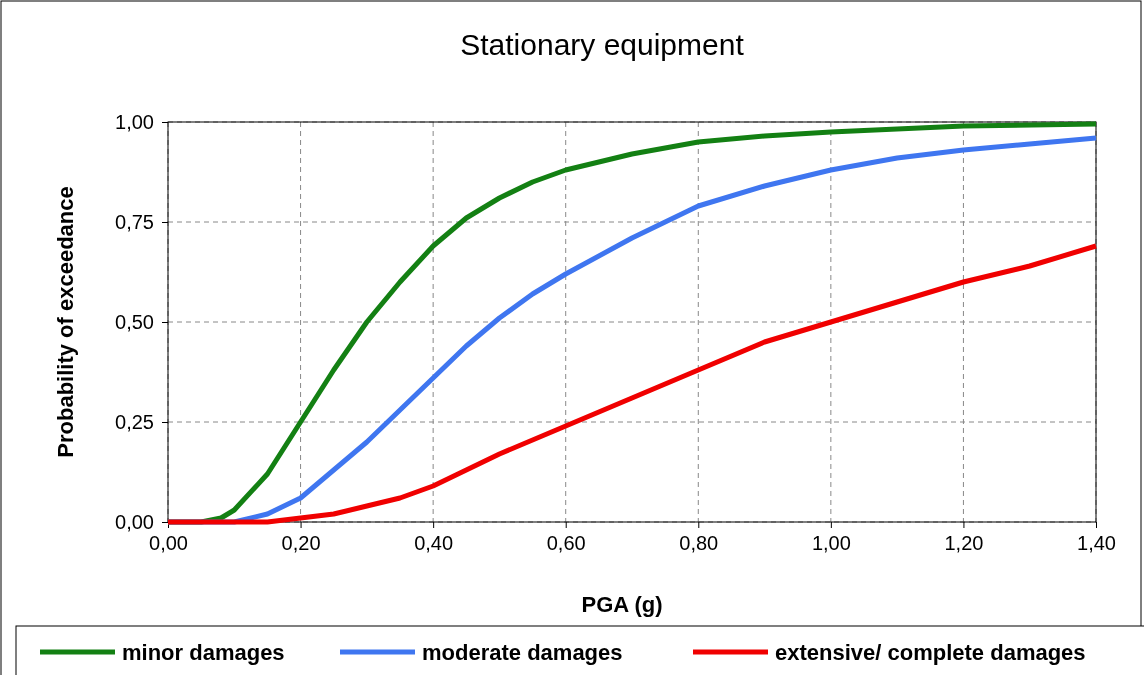 This screenshot has height=675, width=1144. What do you see at coordinates (930, 652) in the screenshot?
I see `legend-label: extensive/ complete damages` at bounding box center [930, 652].